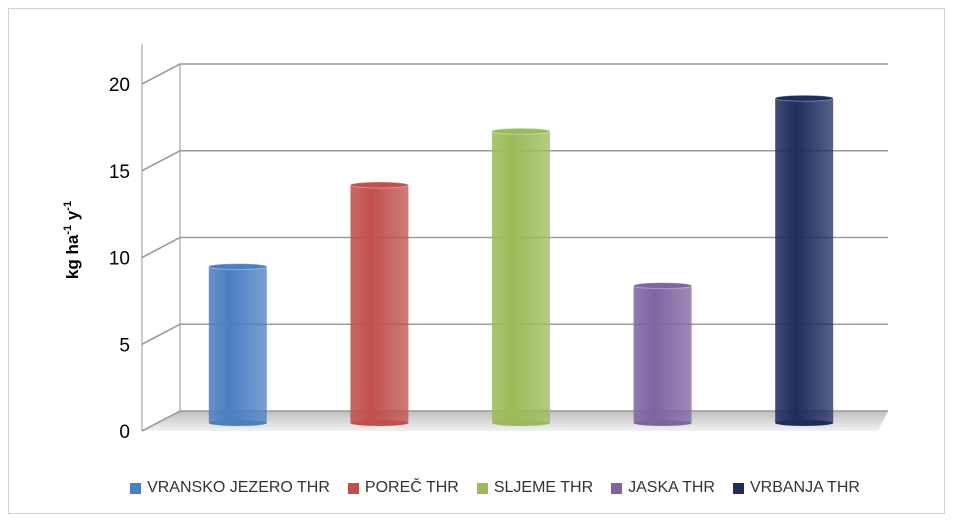 This screenshot has height=522, width=953. I want to click on legend-item: JASKA THR, so click(663, 488).